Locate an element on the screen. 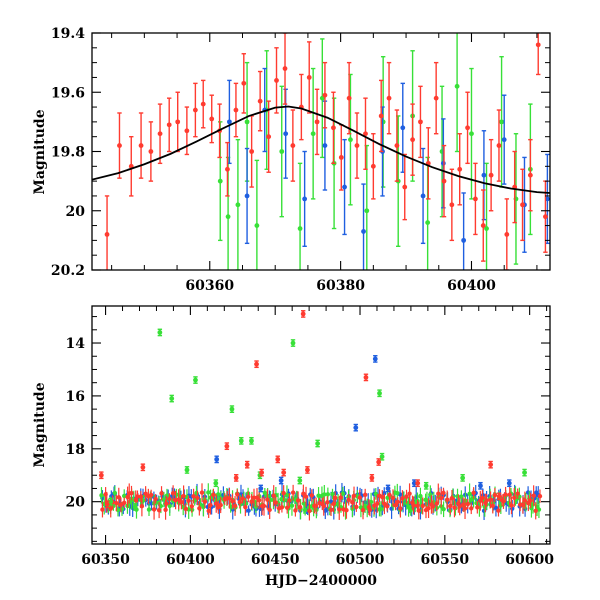 This screenshot has height=600, width=600. x-tick-label: 60360 is located at coordinates (209, 286).